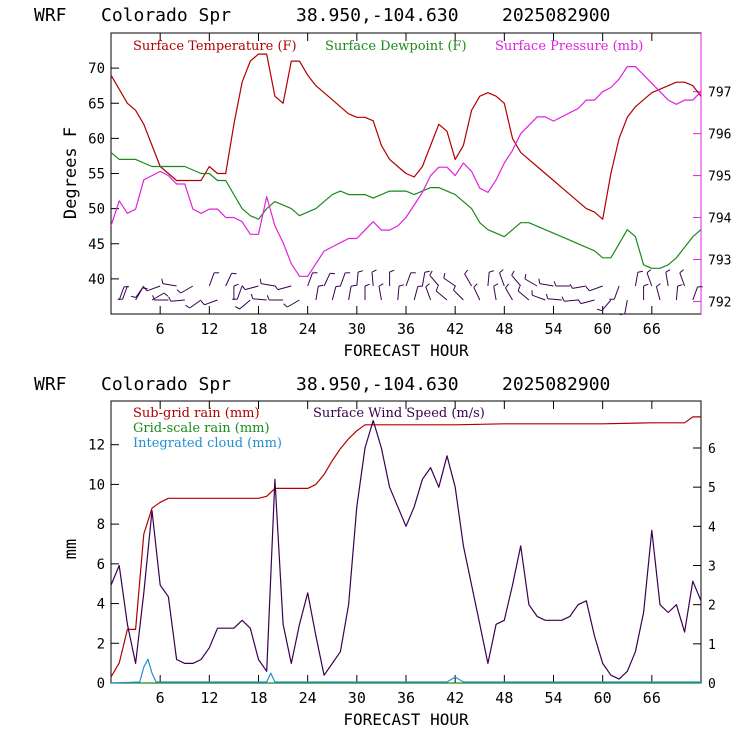  Describe the element at coordinates (377, 384) in the screenshot. I see `title-coords: 38.950,-104.630` at that location.